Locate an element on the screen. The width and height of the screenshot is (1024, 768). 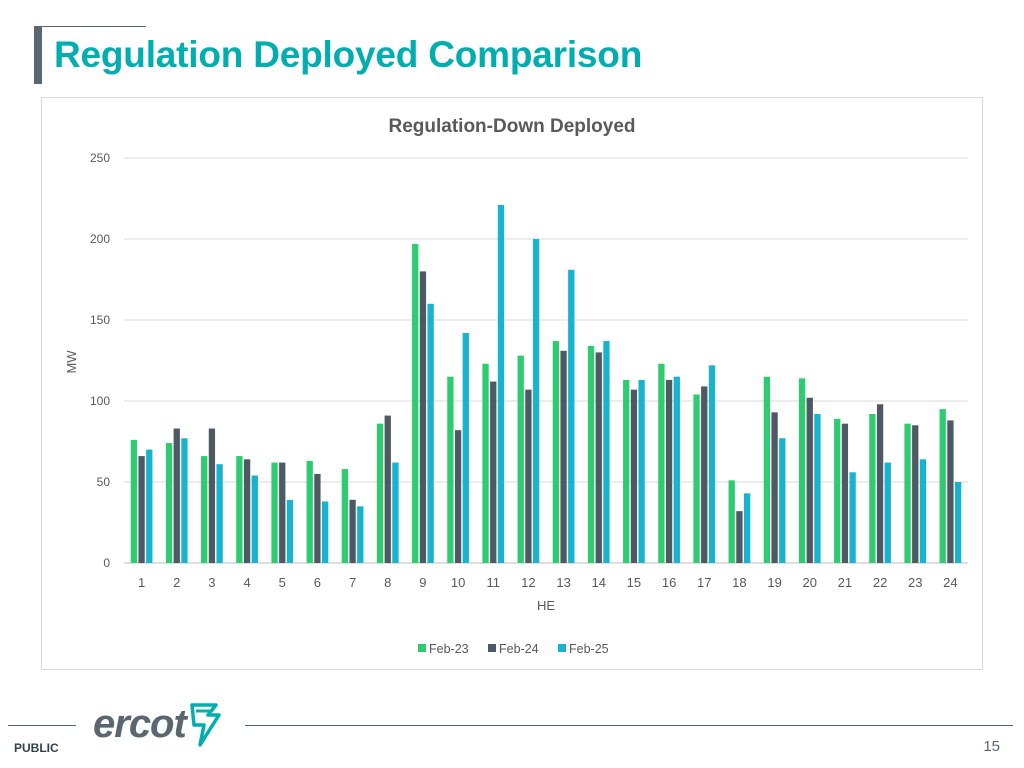
texas-bolt-icon is located at coordinates (205, 725).